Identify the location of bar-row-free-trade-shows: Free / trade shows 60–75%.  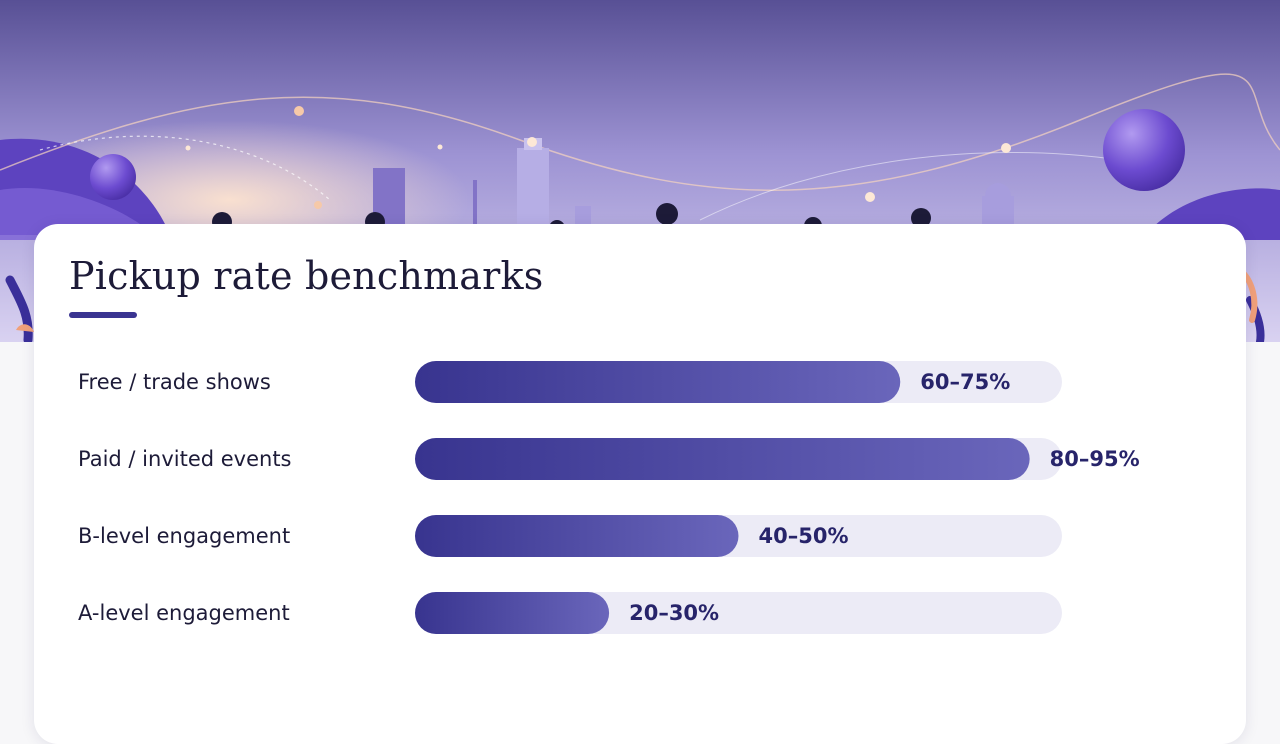
(570, 382).